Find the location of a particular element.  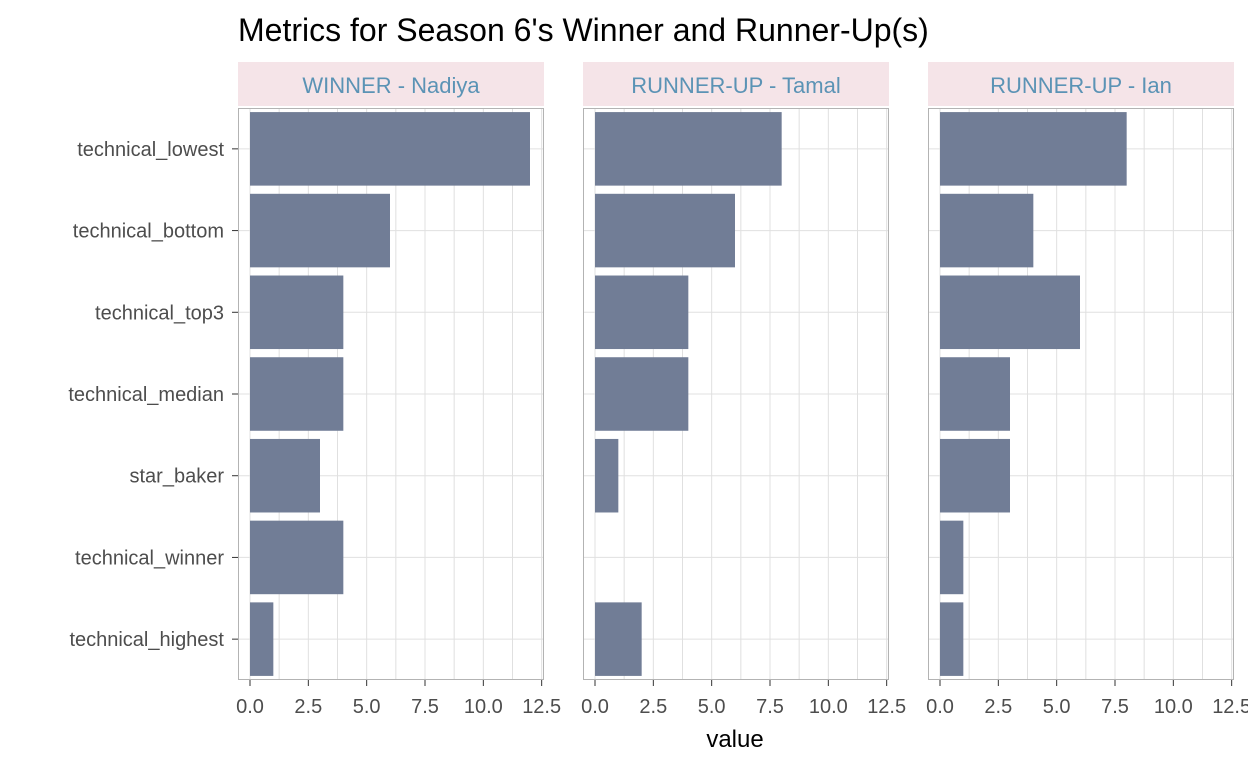

facet-strip-label: WINNER - Nadiya is located at coordinates (391, 85).